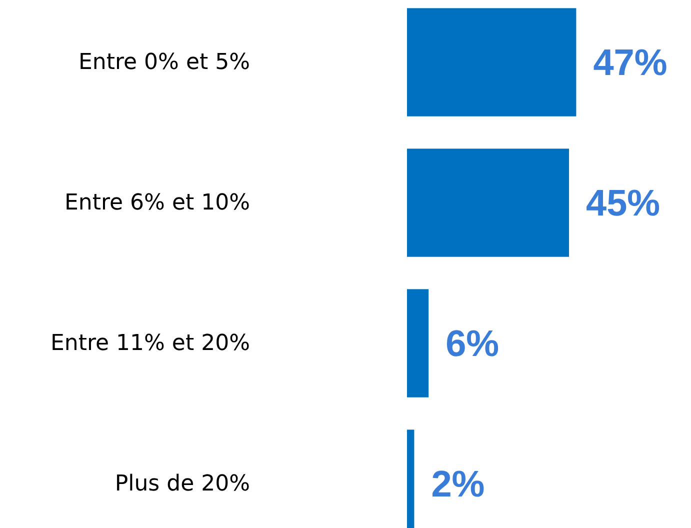  I want to click on y-tick-label: Entre 0% et 5%, so click(164, 62).